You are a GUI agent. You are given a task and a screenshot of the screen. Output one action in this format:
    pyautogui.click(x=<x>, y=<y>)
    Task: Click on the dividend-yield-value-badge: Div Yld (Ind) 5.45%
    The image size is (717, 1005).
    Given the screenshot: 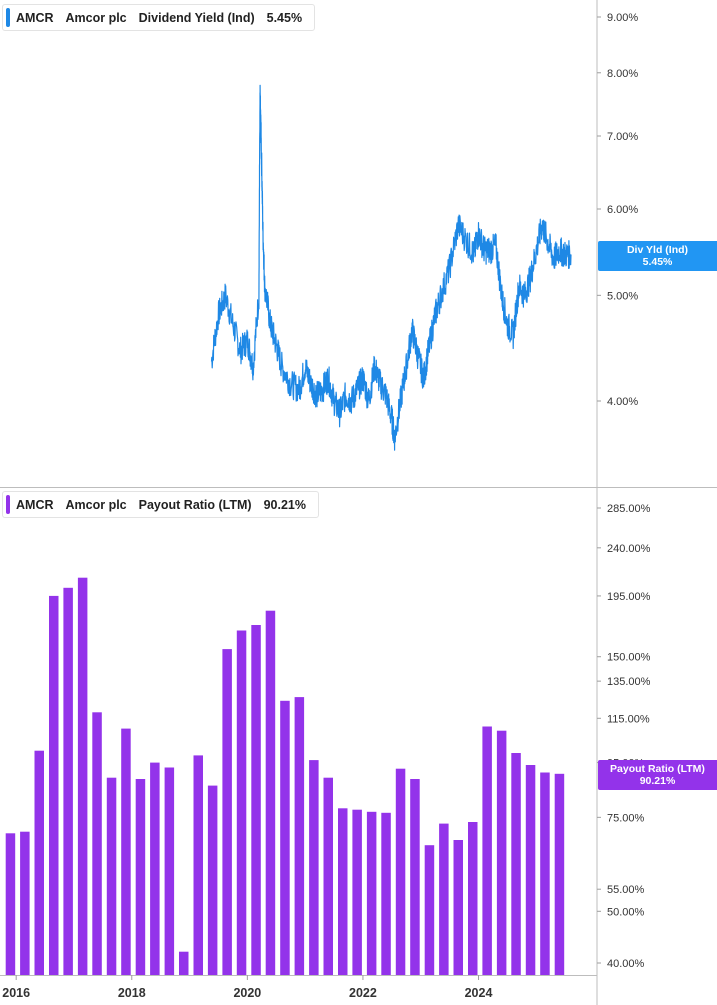 What is the action you would take?
    pyautogui.click(x=657, y=256)
    